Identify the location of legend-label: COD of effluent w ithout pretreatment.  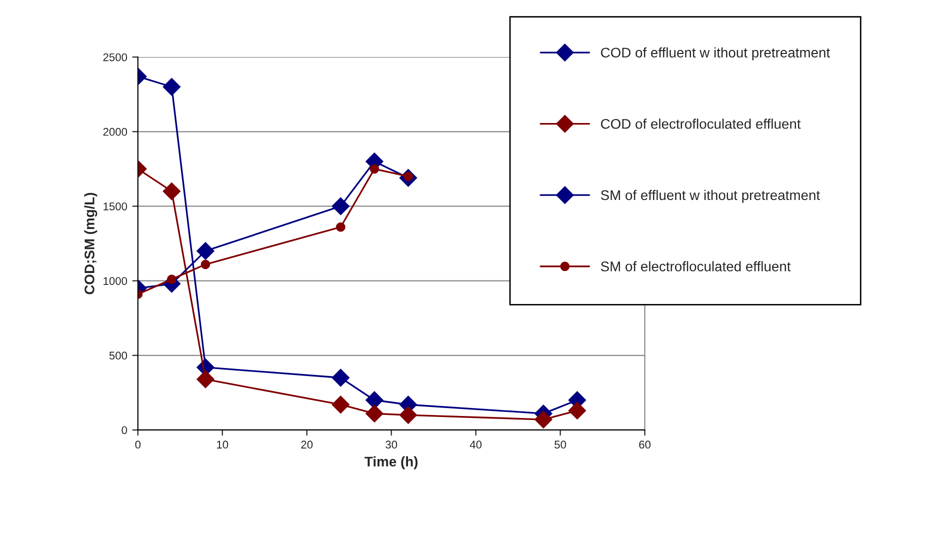
(715, 53).